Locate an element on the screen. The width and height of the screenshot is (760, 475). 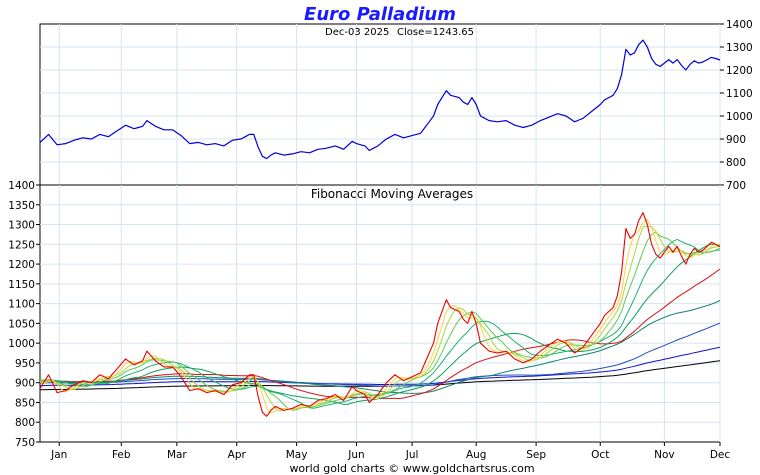
price-y-tick-label: 900 is located at coordinates (736, 140).